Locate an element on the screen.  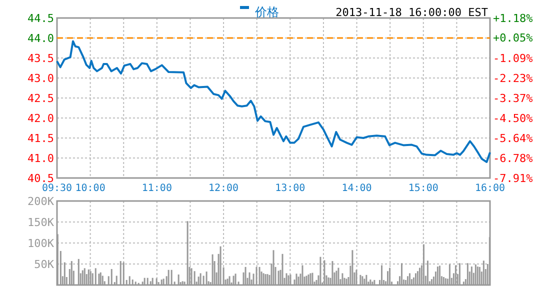
y-tick-label: 100K is located at coordinates (41, 243).